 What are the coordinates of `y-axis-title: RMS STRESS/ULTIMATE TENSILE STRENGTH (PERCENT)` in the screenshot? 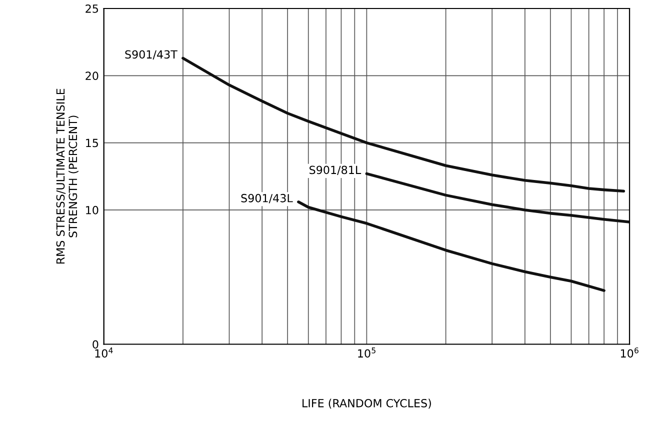 It's located at (67, 176).